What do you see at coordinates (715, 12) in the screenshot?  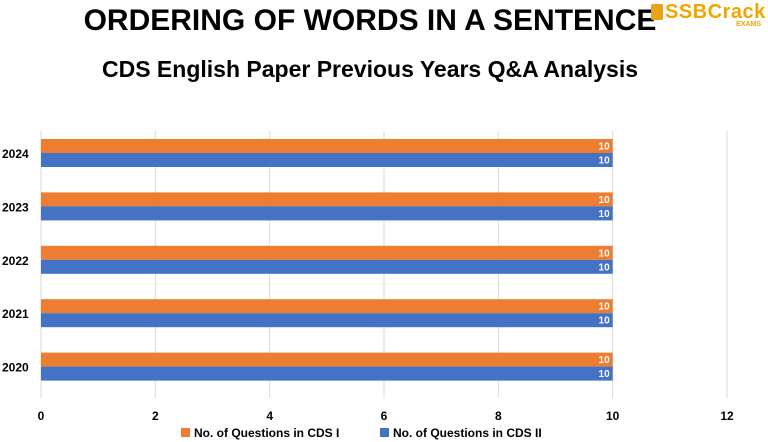 I see `logo-text: SSBCrack` at bounding box center [715, 12].